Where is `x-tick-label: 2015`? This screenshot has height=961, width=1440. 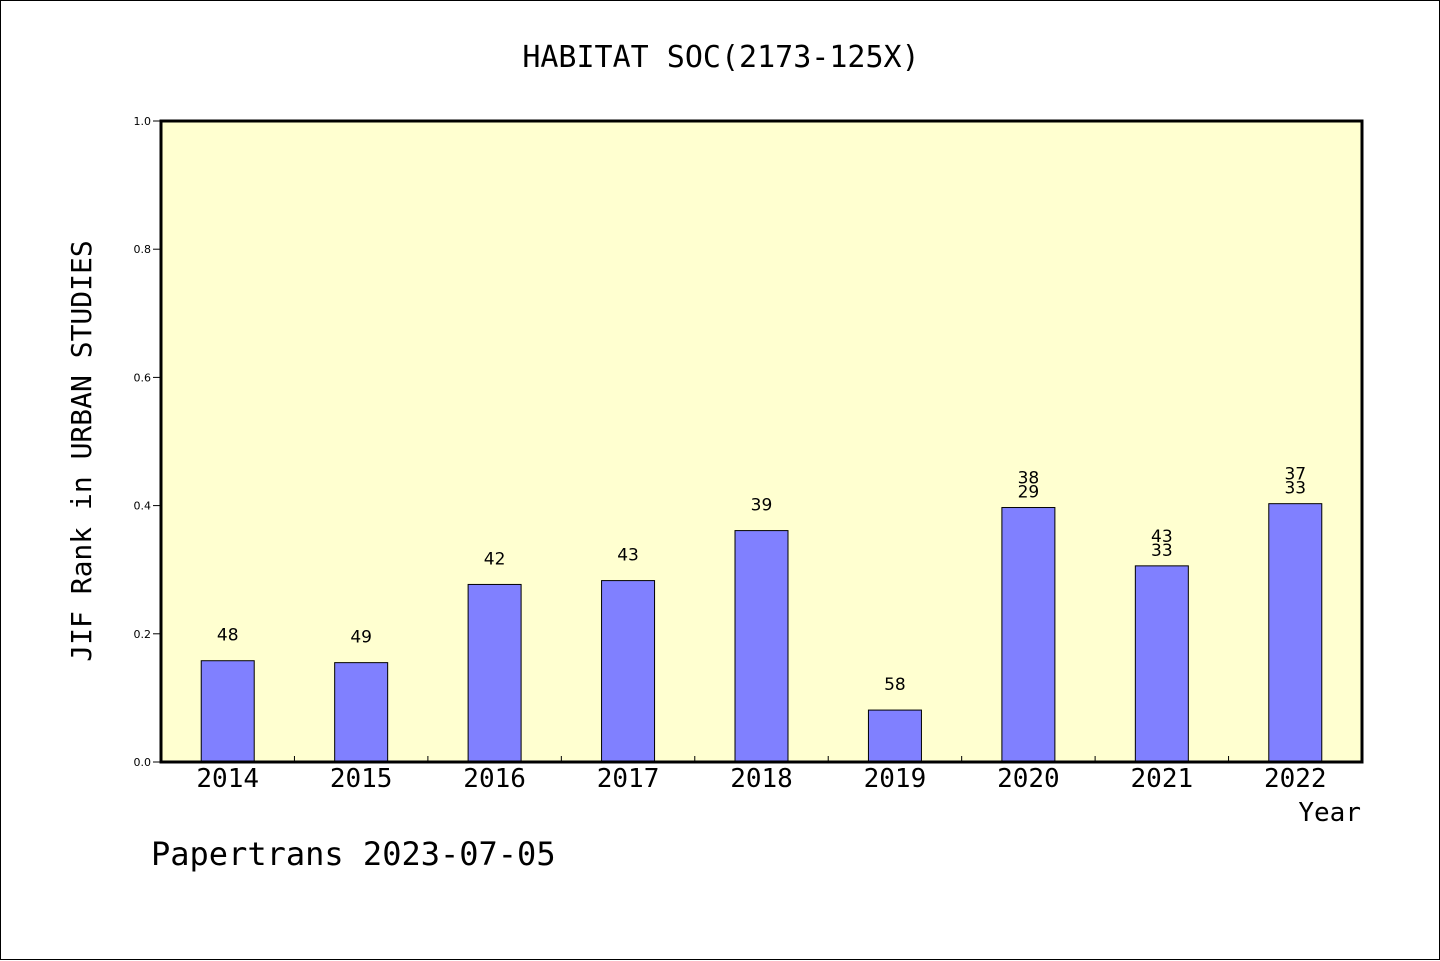 x-tick-label: 2015 is located at coordinates (361, 779).